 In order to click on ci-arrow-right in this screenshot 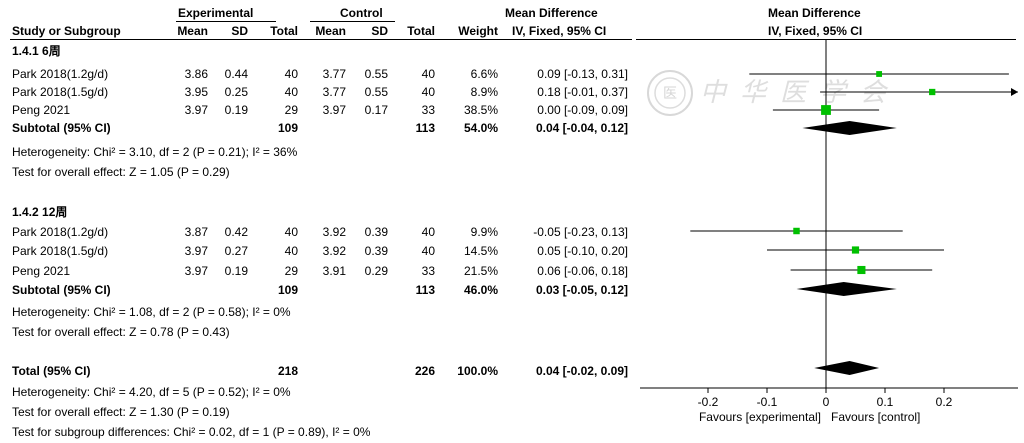, I will do `click(1014, 92)`.